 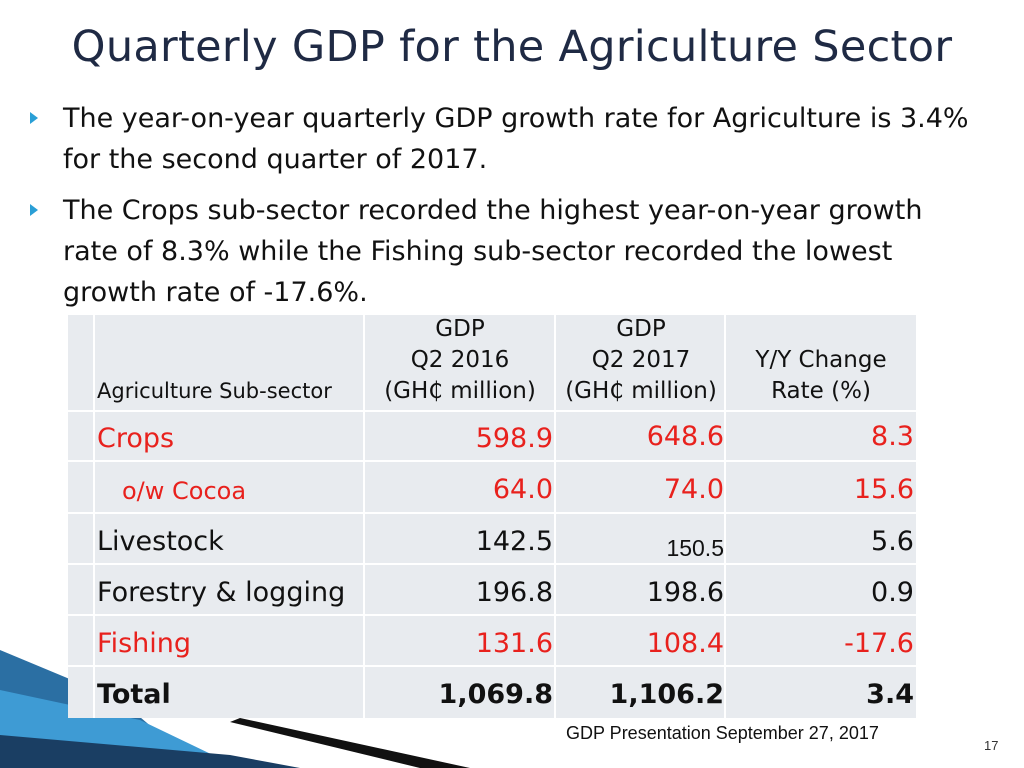 What do you see at coordinates (991, 745) in the screenshot?
I see `page-number: 17` at bounding box center [991, 745].